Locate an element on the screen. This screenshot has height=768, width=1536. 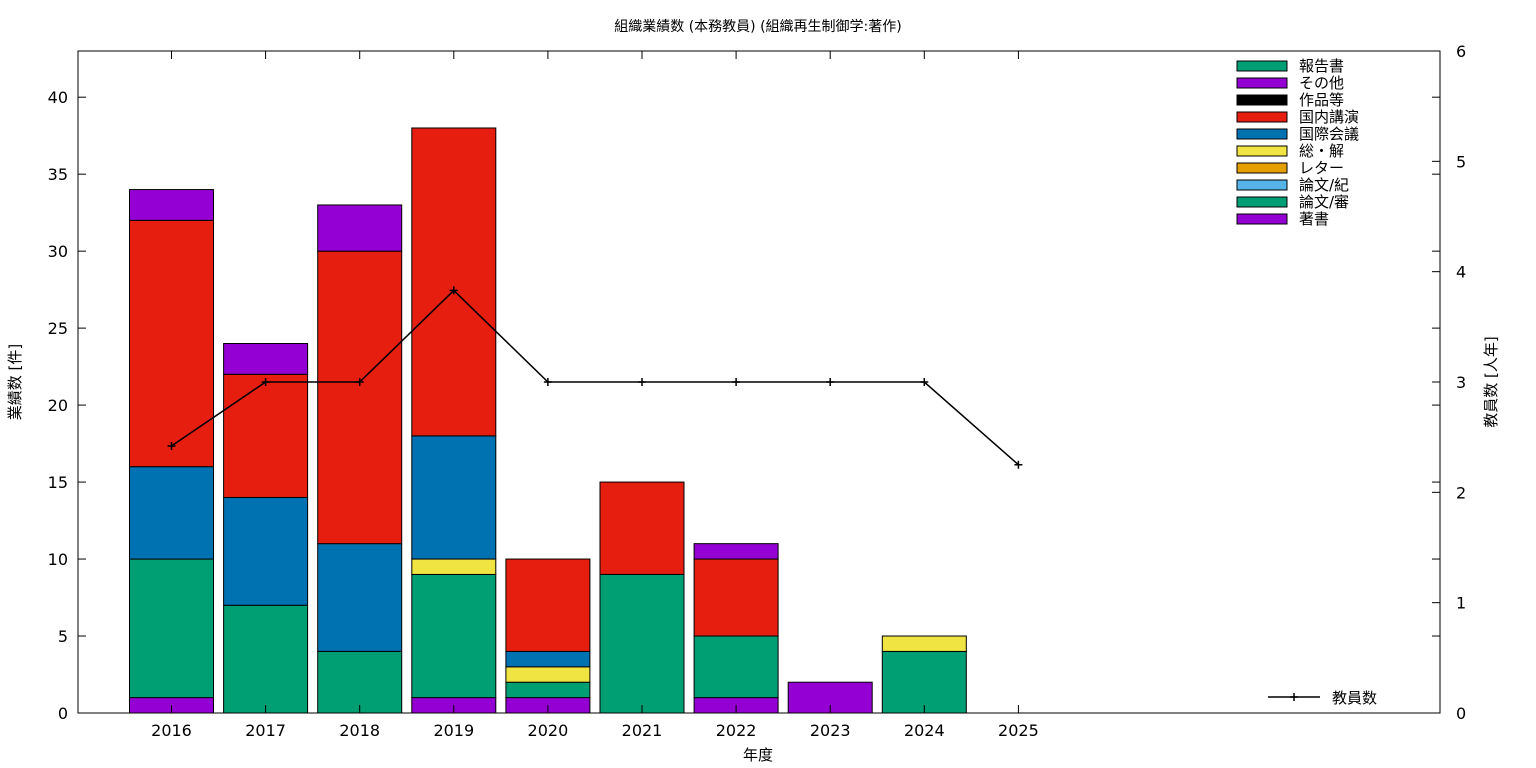
y-tick-label: 35 is located at coordinates (58, 174).